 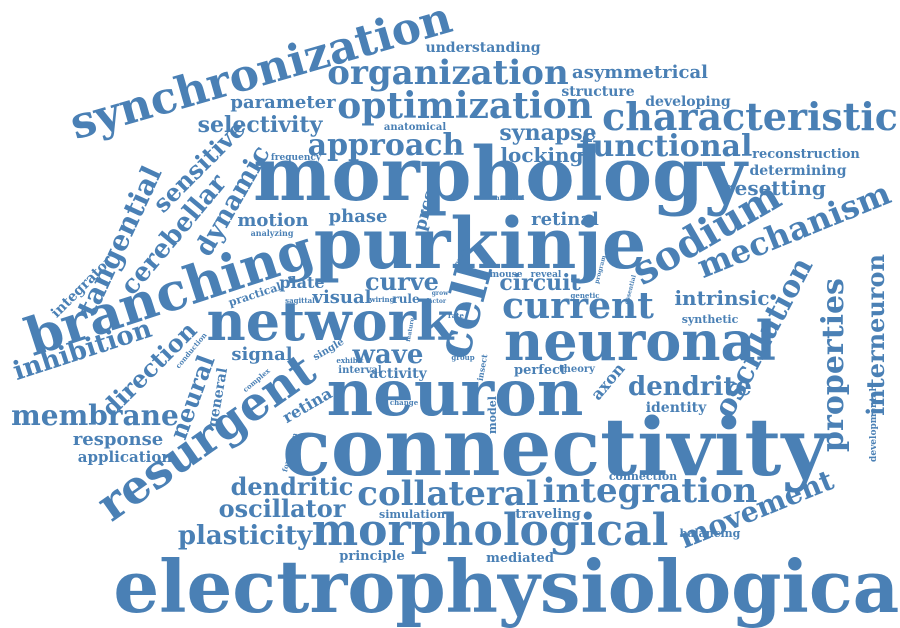 What do you see at coordinates (643, 476) in the screenshot?
I see `word-connection: connection` at bounding box center [643, 476].